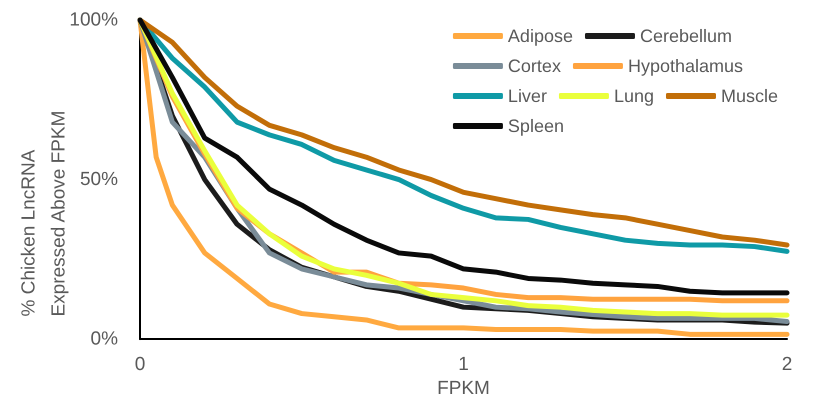 This screenshot has height=403, width=813. I want to click on legend-label: Muscle, so click(749, 96).